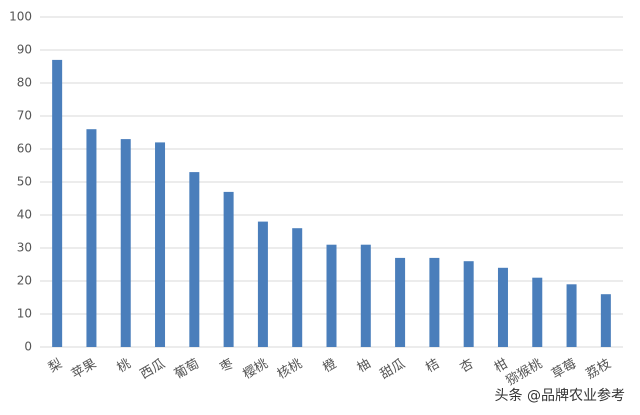  I want to click on x-tick-label: 杏, so click(467, 366).